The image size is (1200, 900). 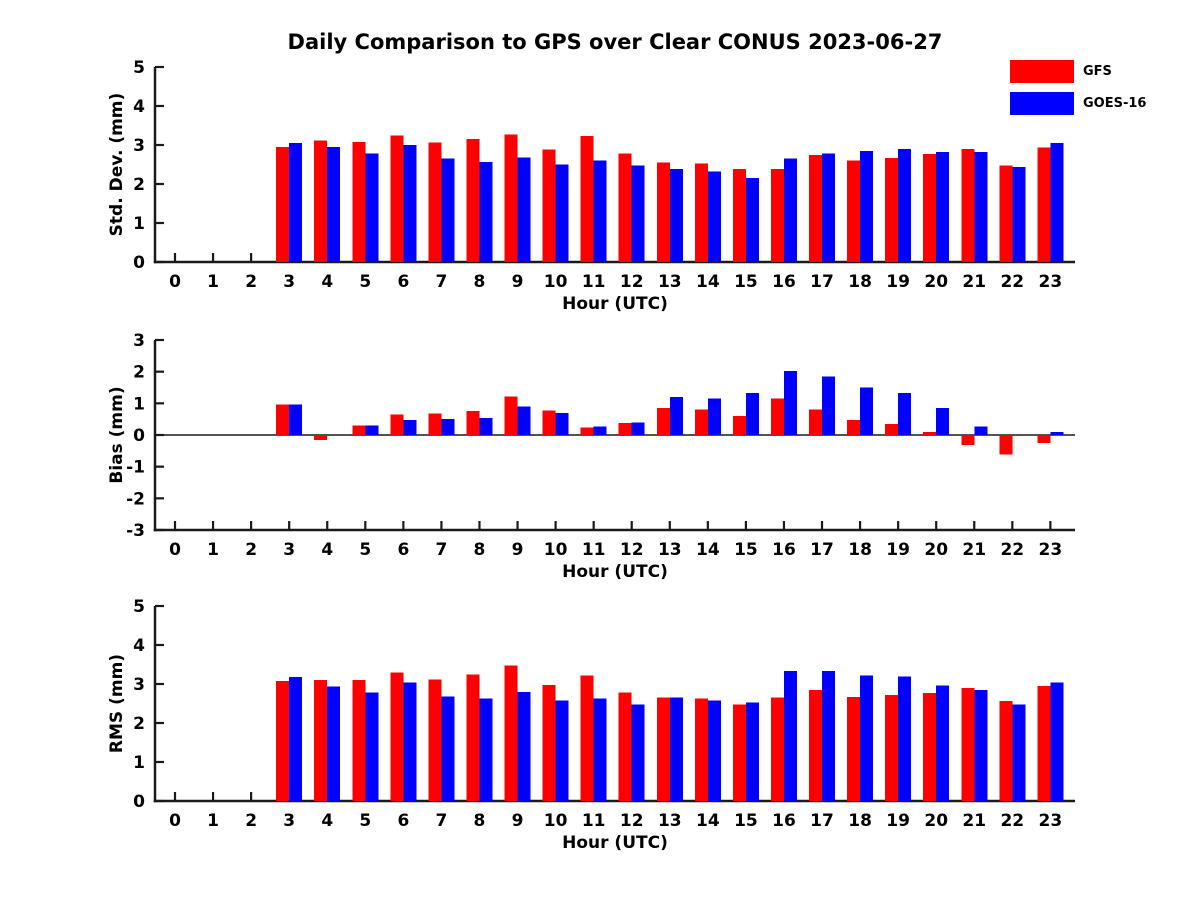 What do you see at coordinates (1019, 752) in the screenshot?
I see `bar-goes16-h22` at bounding box center [1019, 752].